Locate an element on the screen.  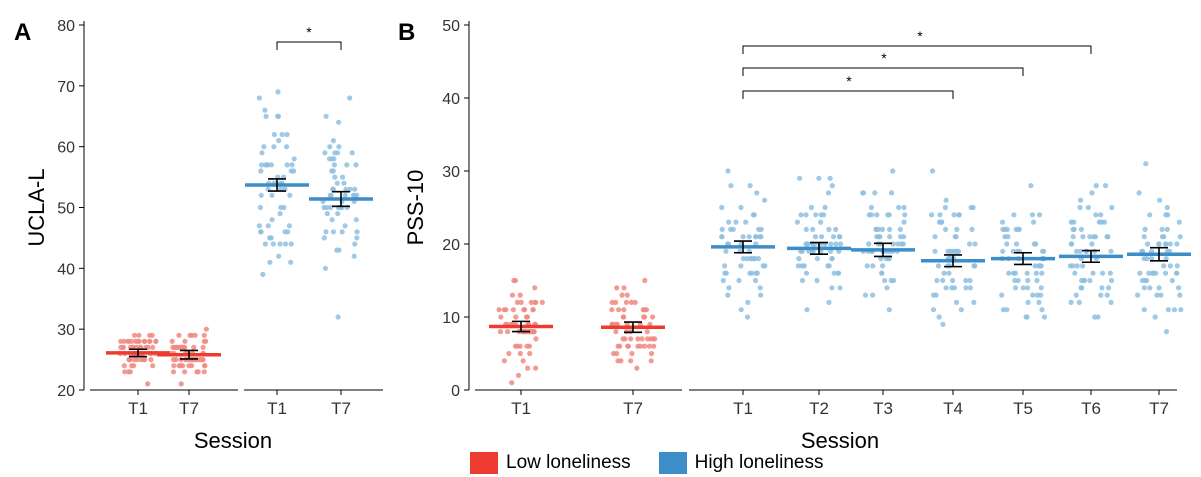
y-tick-label: 0 is located at coordinates (455, 391).